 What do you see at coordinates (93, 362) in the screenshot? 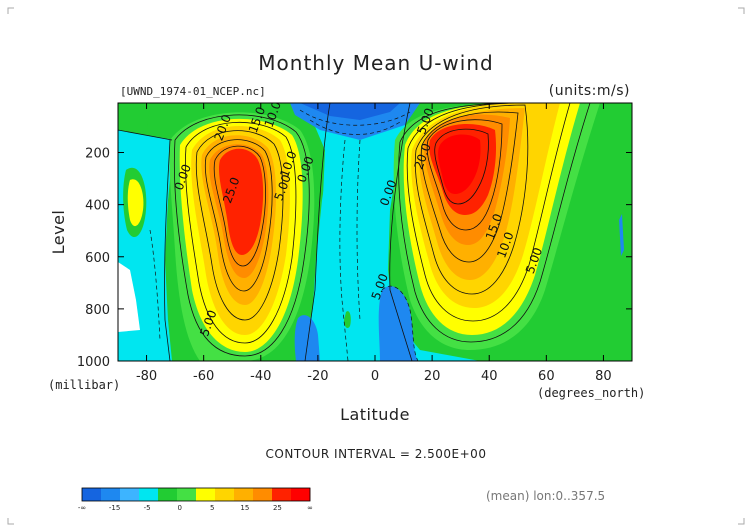
I see `y-tick-label: 1000` at bounding box center [93, 362].